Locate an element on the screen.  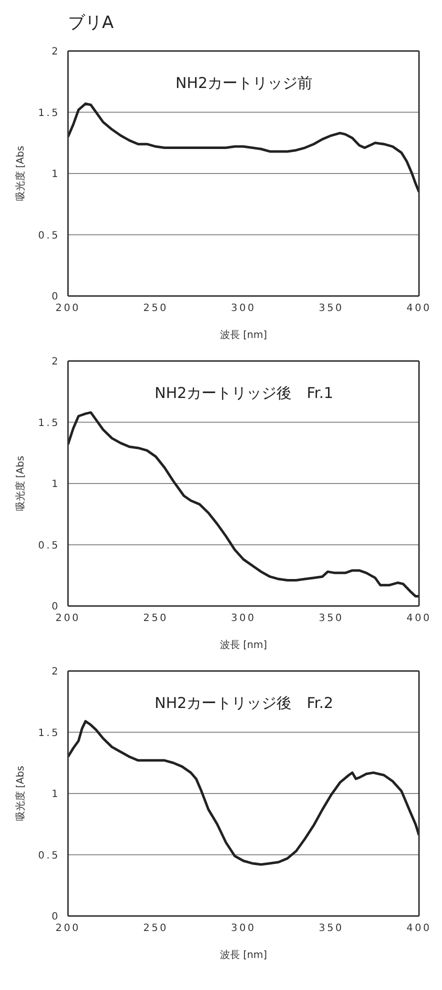
text: NH2カートリッジ前 is located at coordinates (244, 83).